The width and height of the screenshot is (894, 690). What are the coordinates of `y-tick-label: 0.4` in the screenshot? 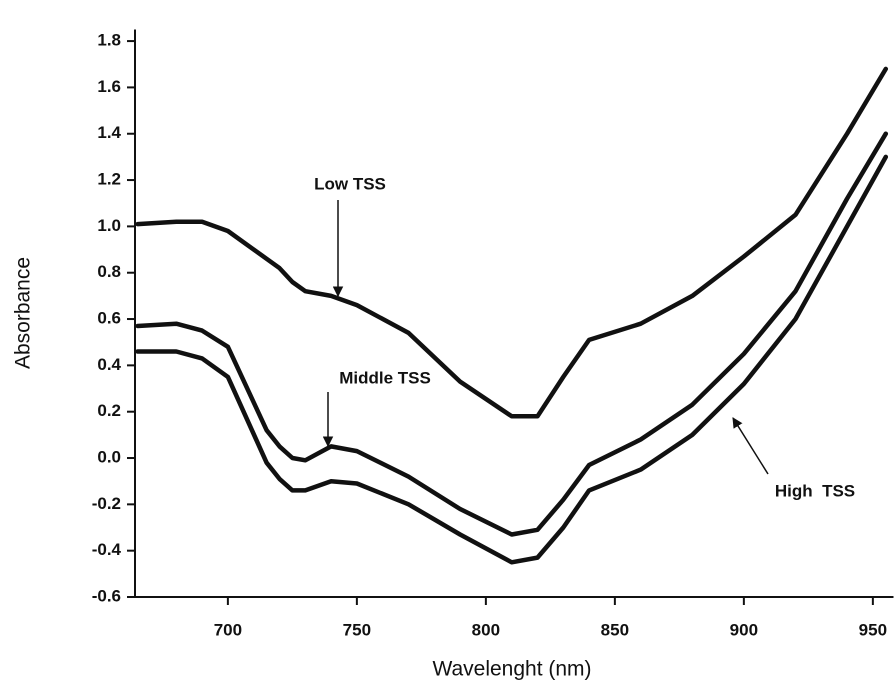 It's located at (109, 364).